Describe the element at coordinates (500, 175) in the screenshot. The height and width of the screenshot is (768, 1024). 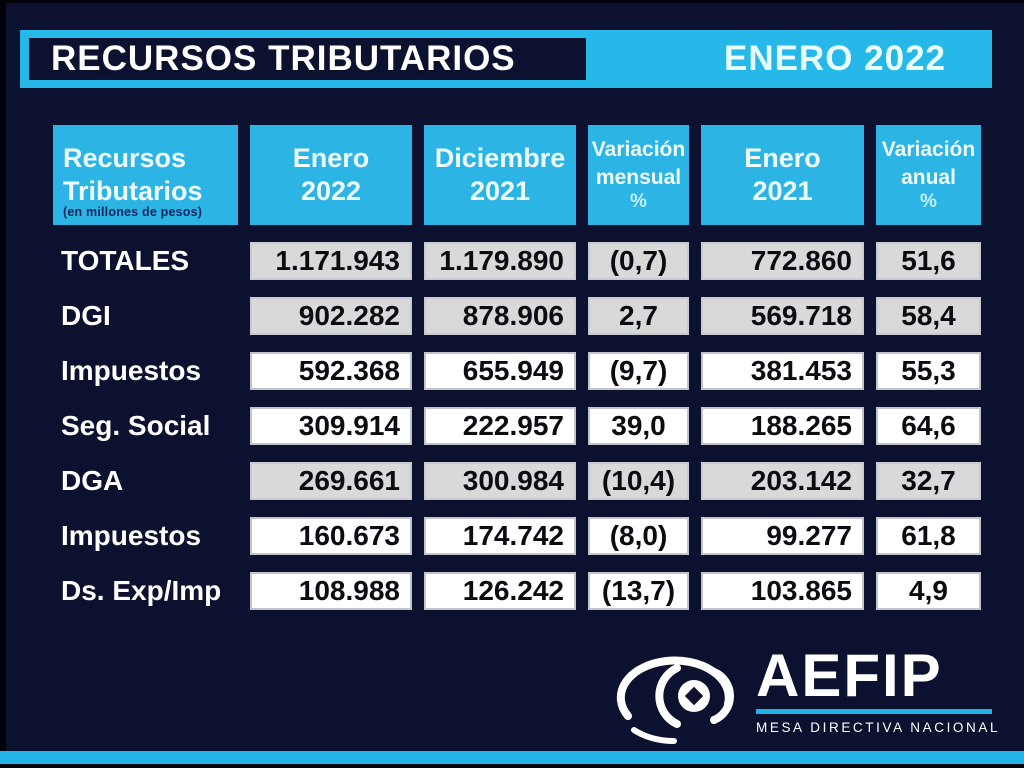
I see `header-diciembre-2021: Diciembre 2021` at that location.